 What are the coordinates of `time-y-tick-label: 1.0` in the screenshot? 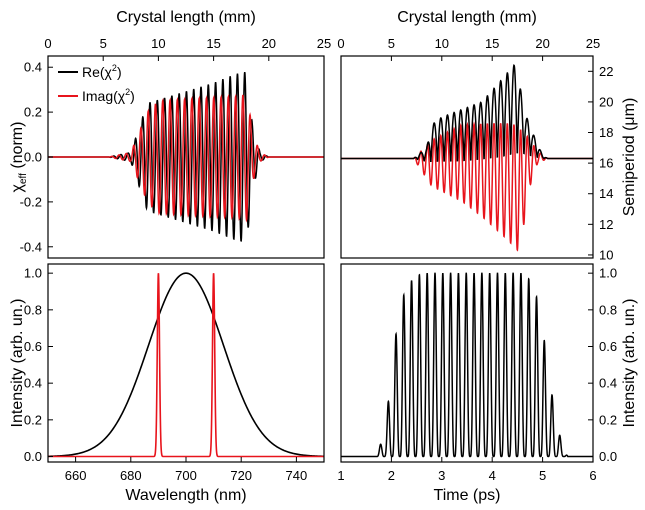 It's located at (608, 273).